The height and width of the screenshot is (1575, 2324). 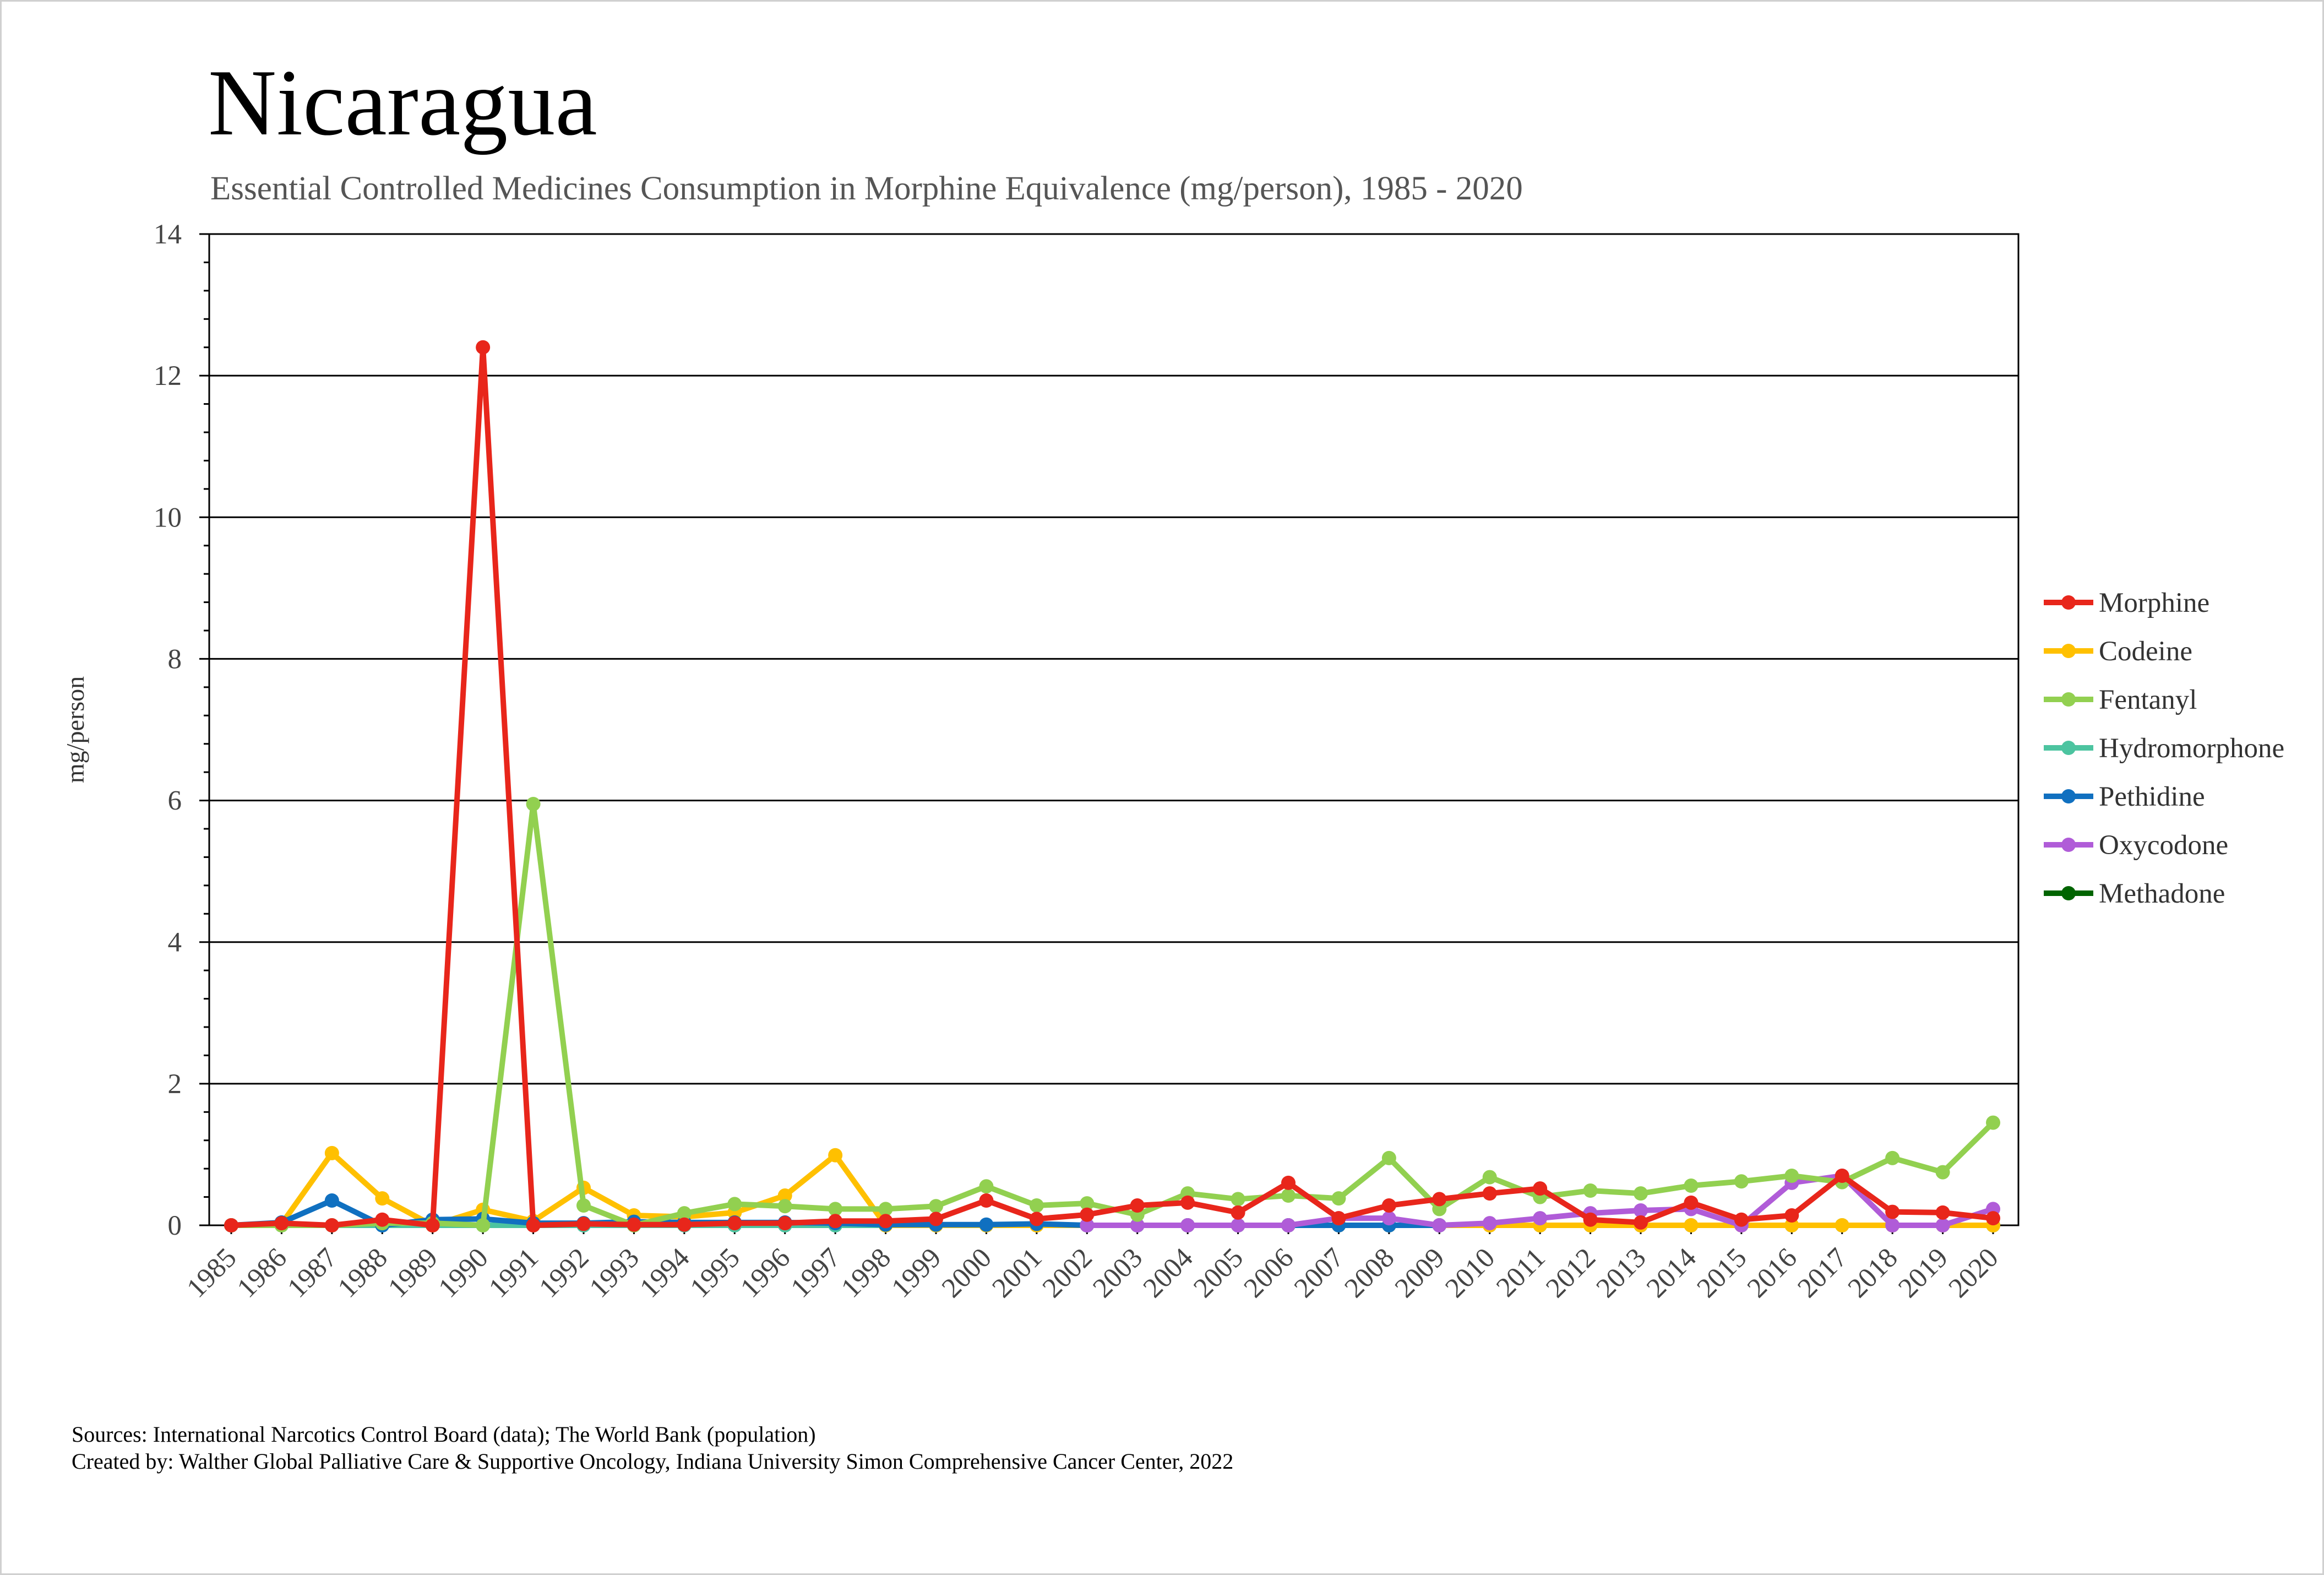 I want to click on x-tick-label: 2002, so click(x=1067, y=1273).